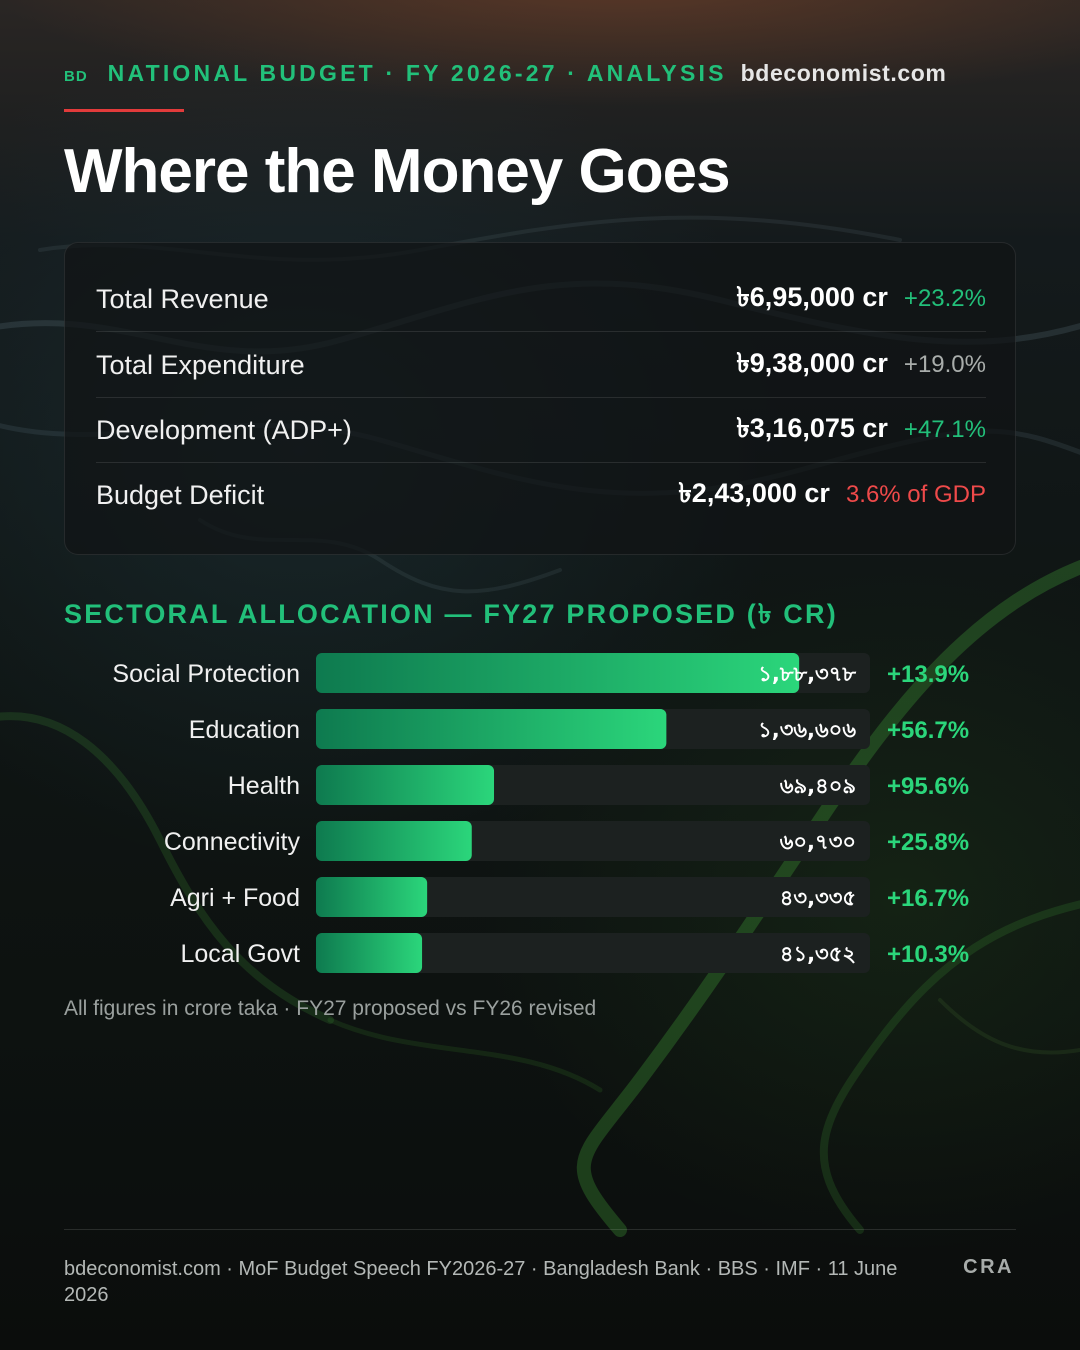 Image resolution: width=1080 pixels, height=1350 pixels. What do you see at coordinates (232, 842) in the screenshot?
I see `category-label: Connectivity` at bounding box center [232, 842].